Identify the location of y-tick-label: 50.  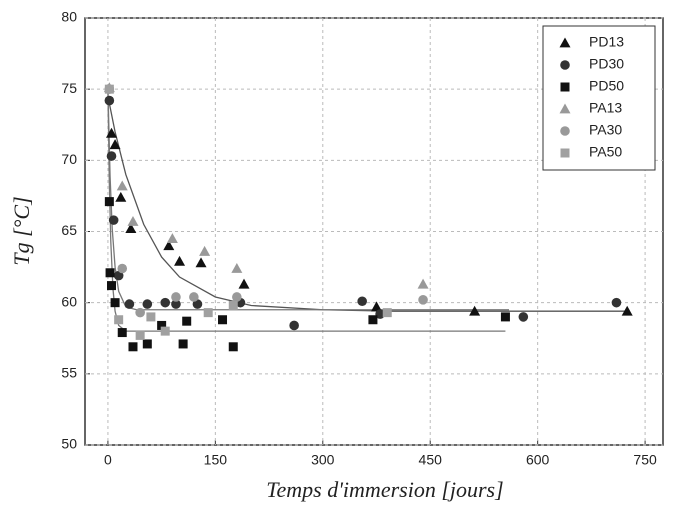
(69, 444).